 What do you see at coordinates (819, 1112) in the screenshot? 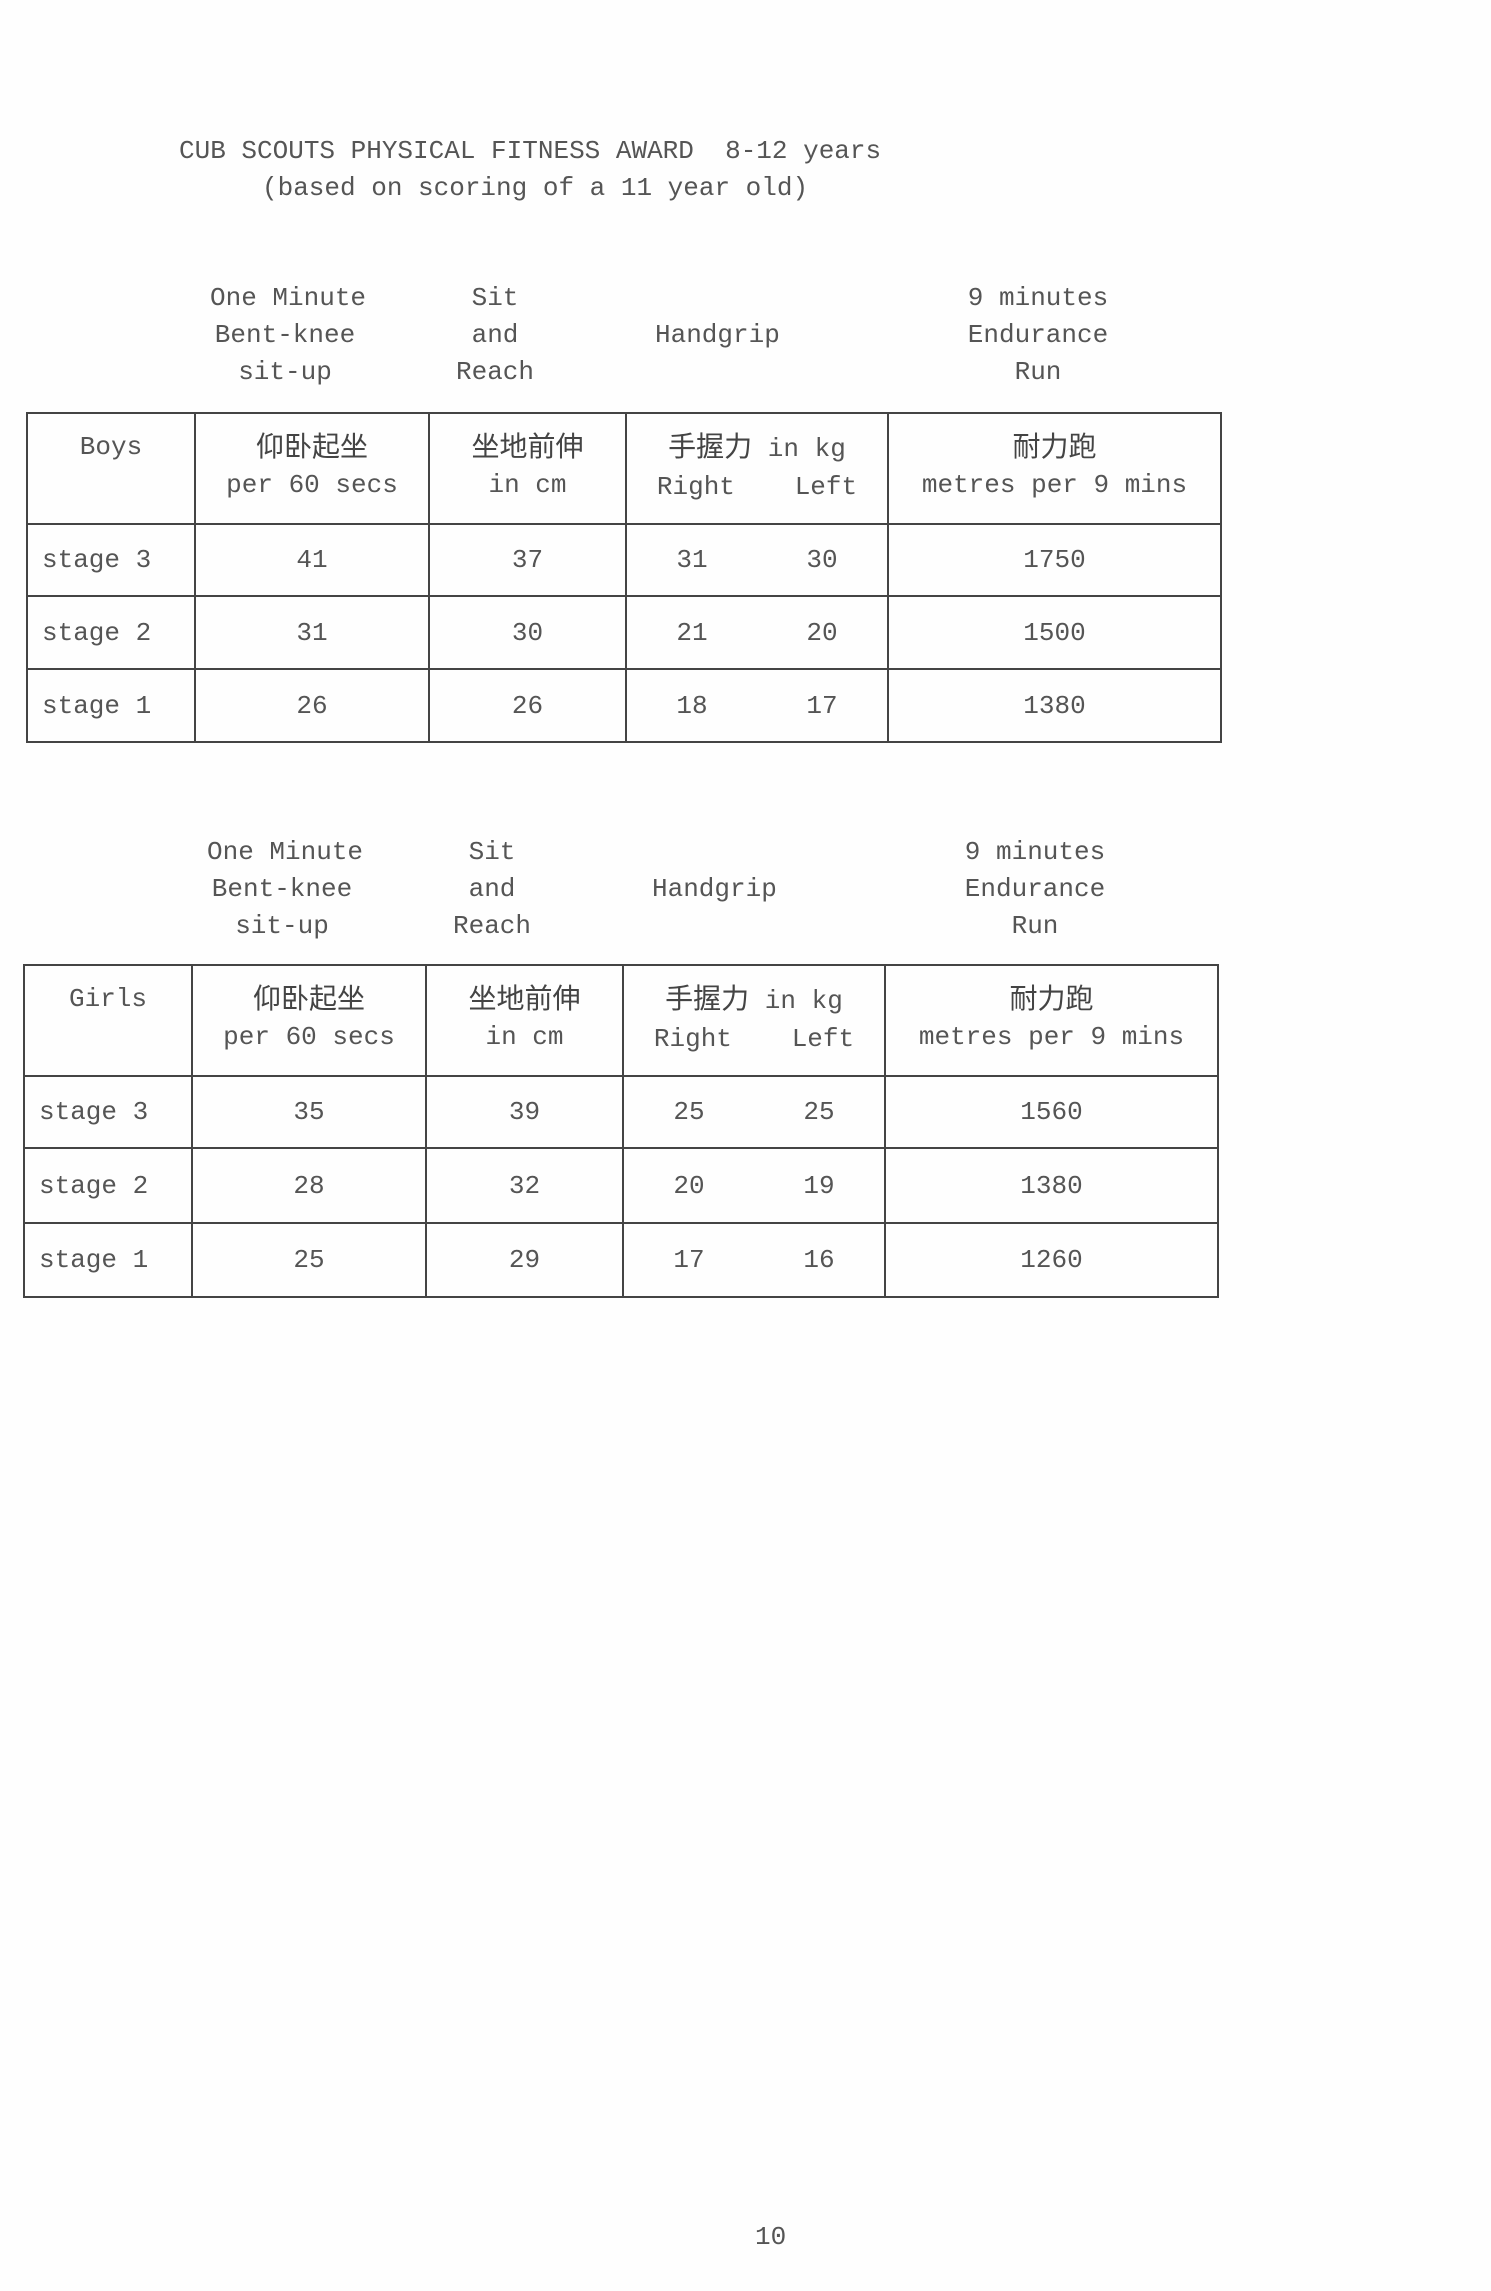
I see `left-value: 25` at bounding box center [819, 1112].